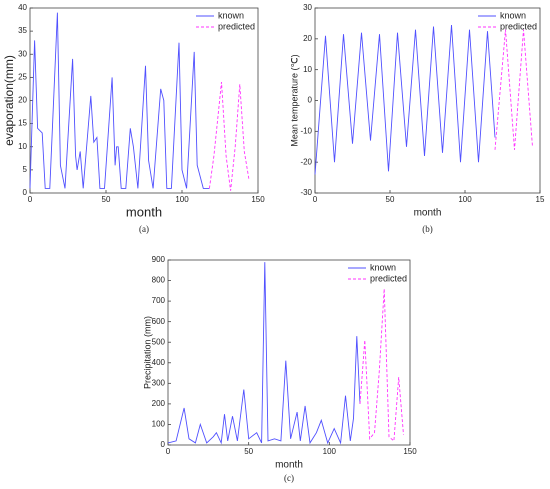 The width and height of the screenshot is (550, 489). I want to click on y-axis-label: Mean temperature (℃), so click(294, 100).